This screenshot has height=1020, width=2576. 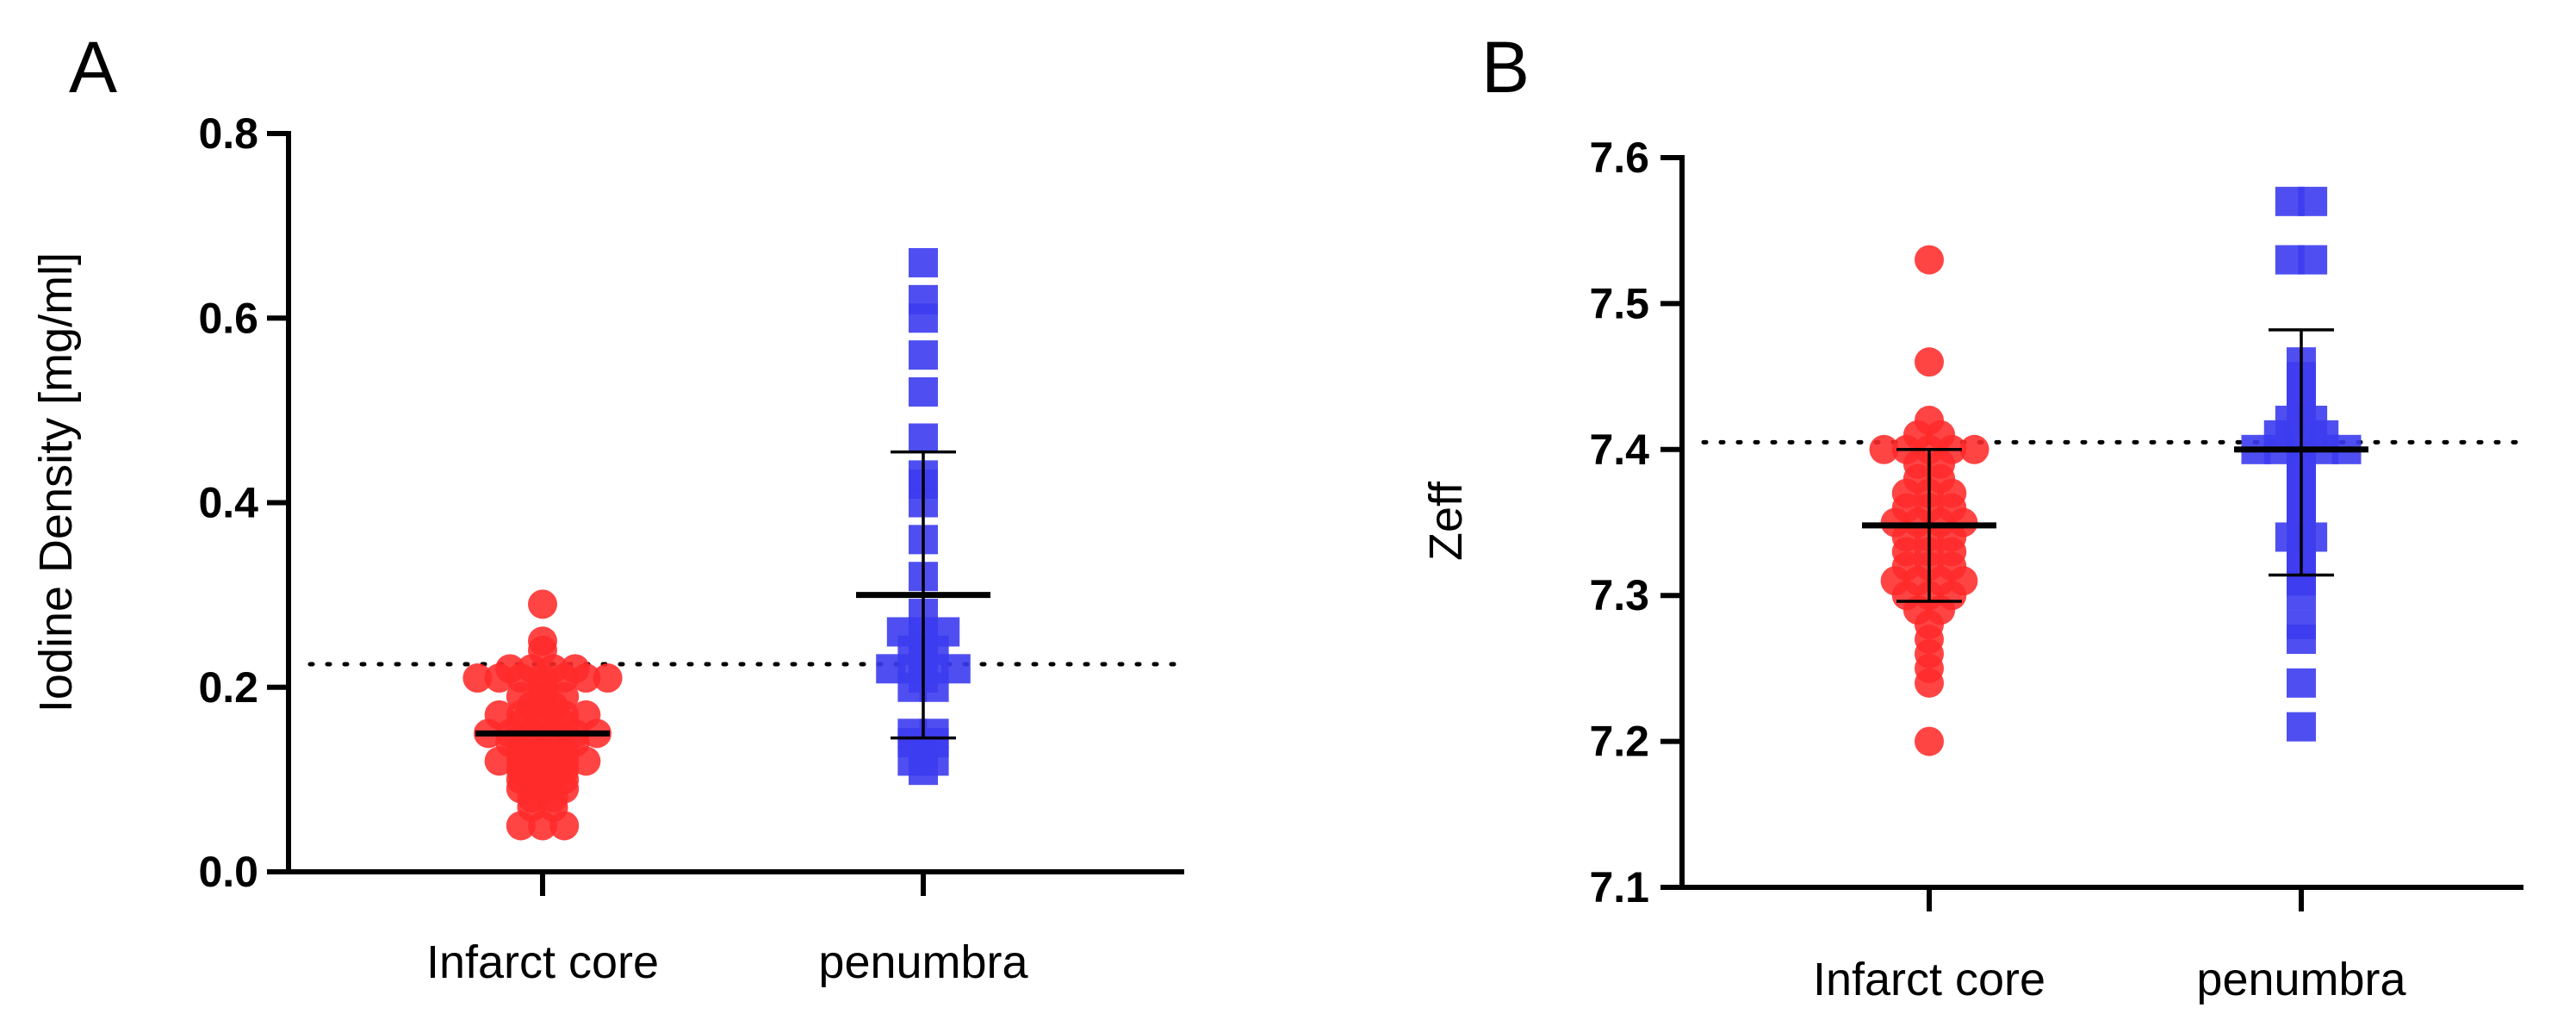 I want to click on panel-b-letter: B, so click(x=1505, y=68).